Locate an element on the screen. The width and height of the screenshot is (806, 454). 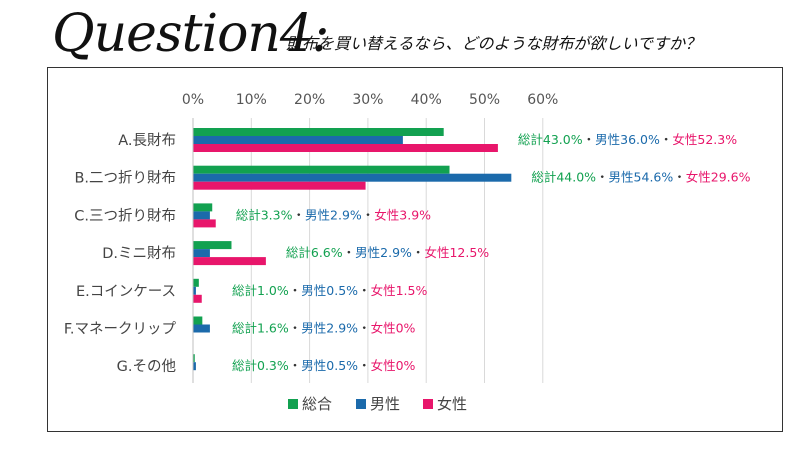
data-label-total: 総計0.3% is located at coordinates (260, 365).